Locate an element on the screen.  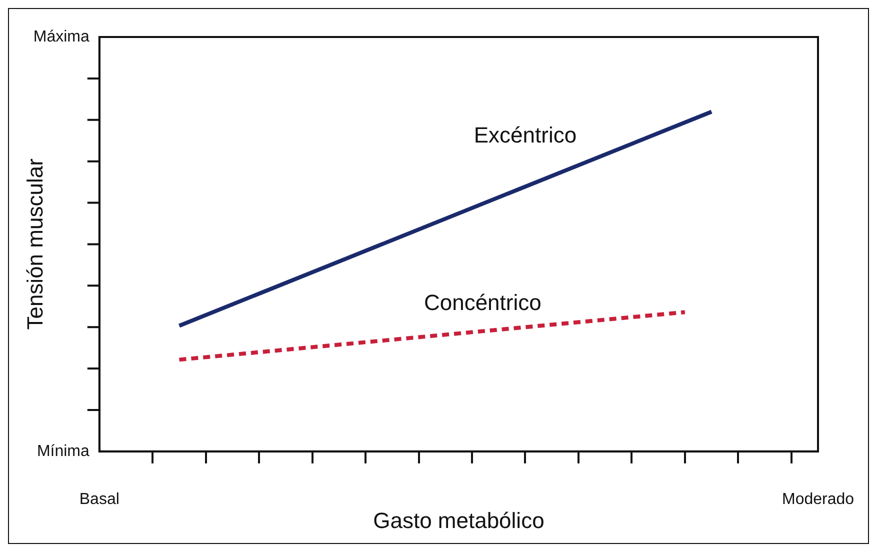
series-label: Concéntrico is located at coordinates (483, 303).